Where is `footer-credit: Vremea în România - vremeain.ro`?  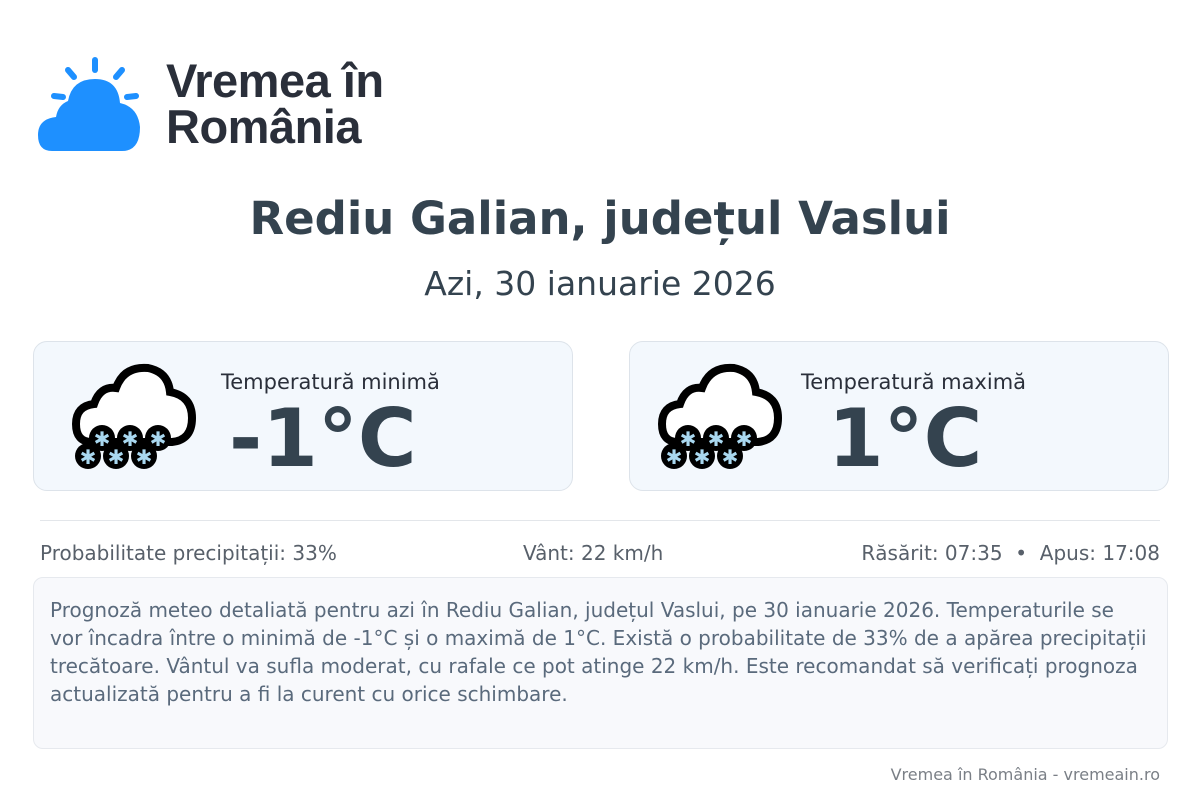 footer-credit: Vremea în România - vremeain.ro is located at coordinates (1025, 774).